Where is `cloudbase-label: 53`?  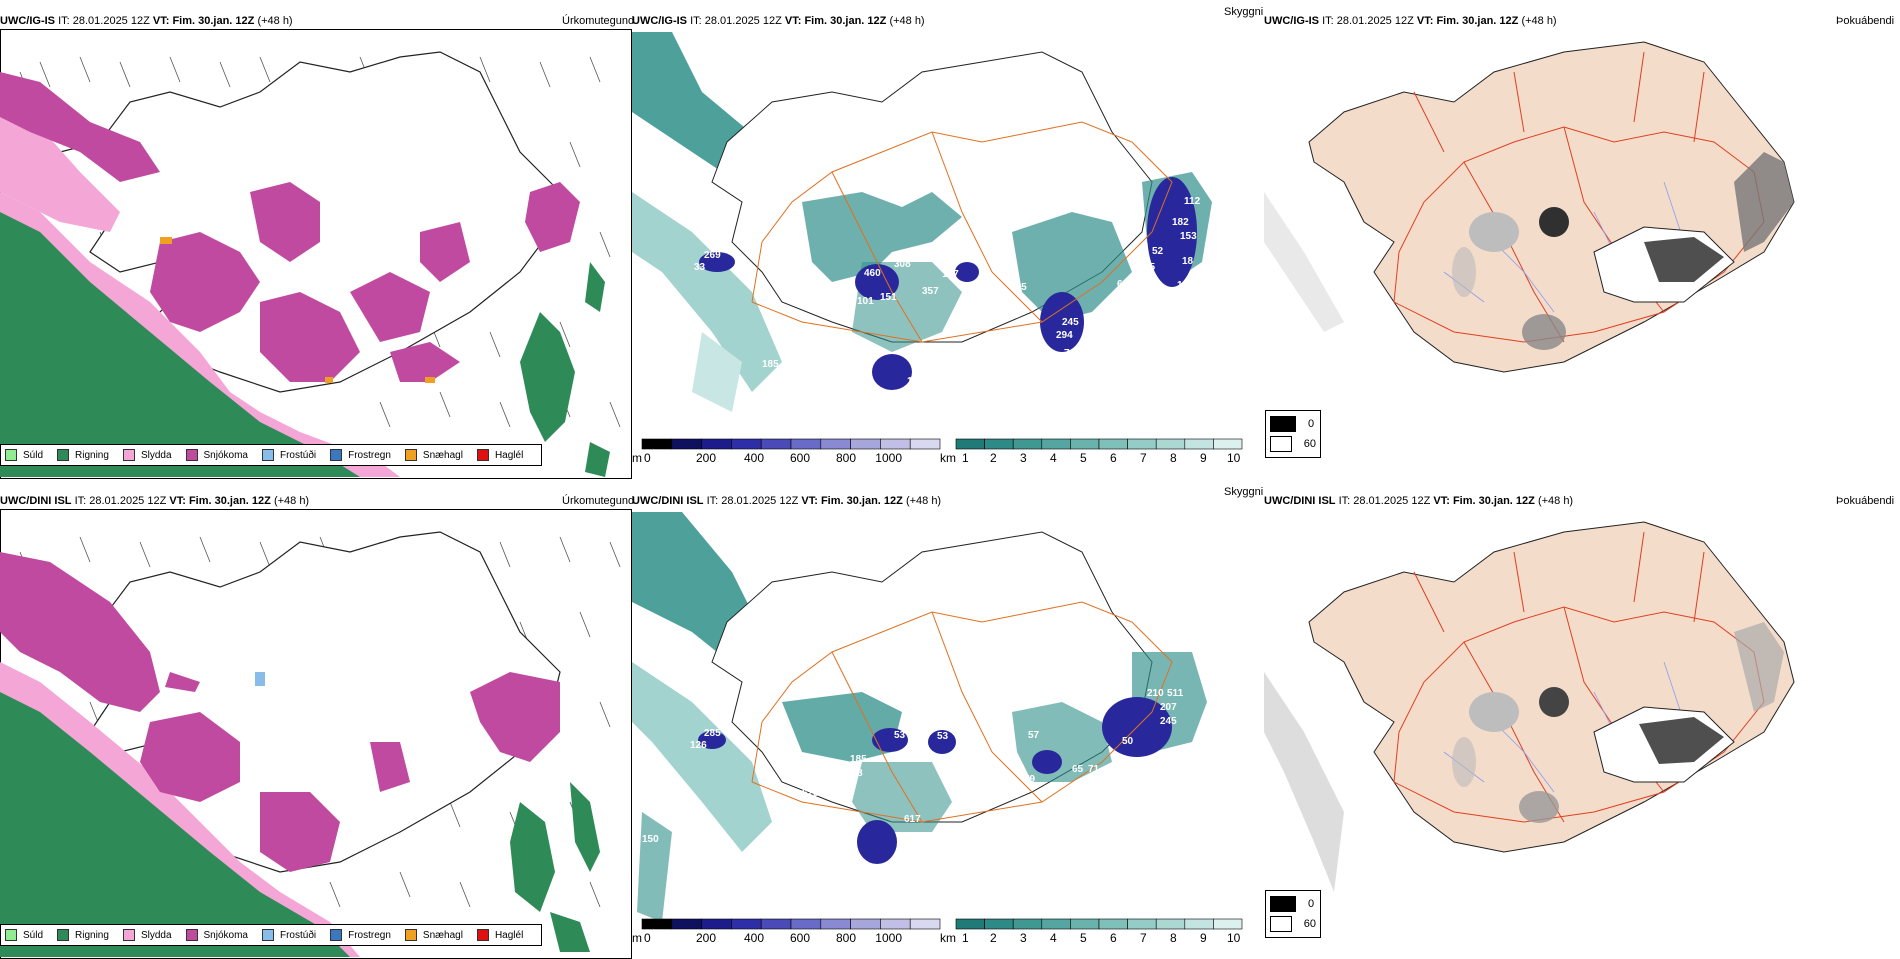
cloudbase-label: 53 is located at coordinates (900, 735).